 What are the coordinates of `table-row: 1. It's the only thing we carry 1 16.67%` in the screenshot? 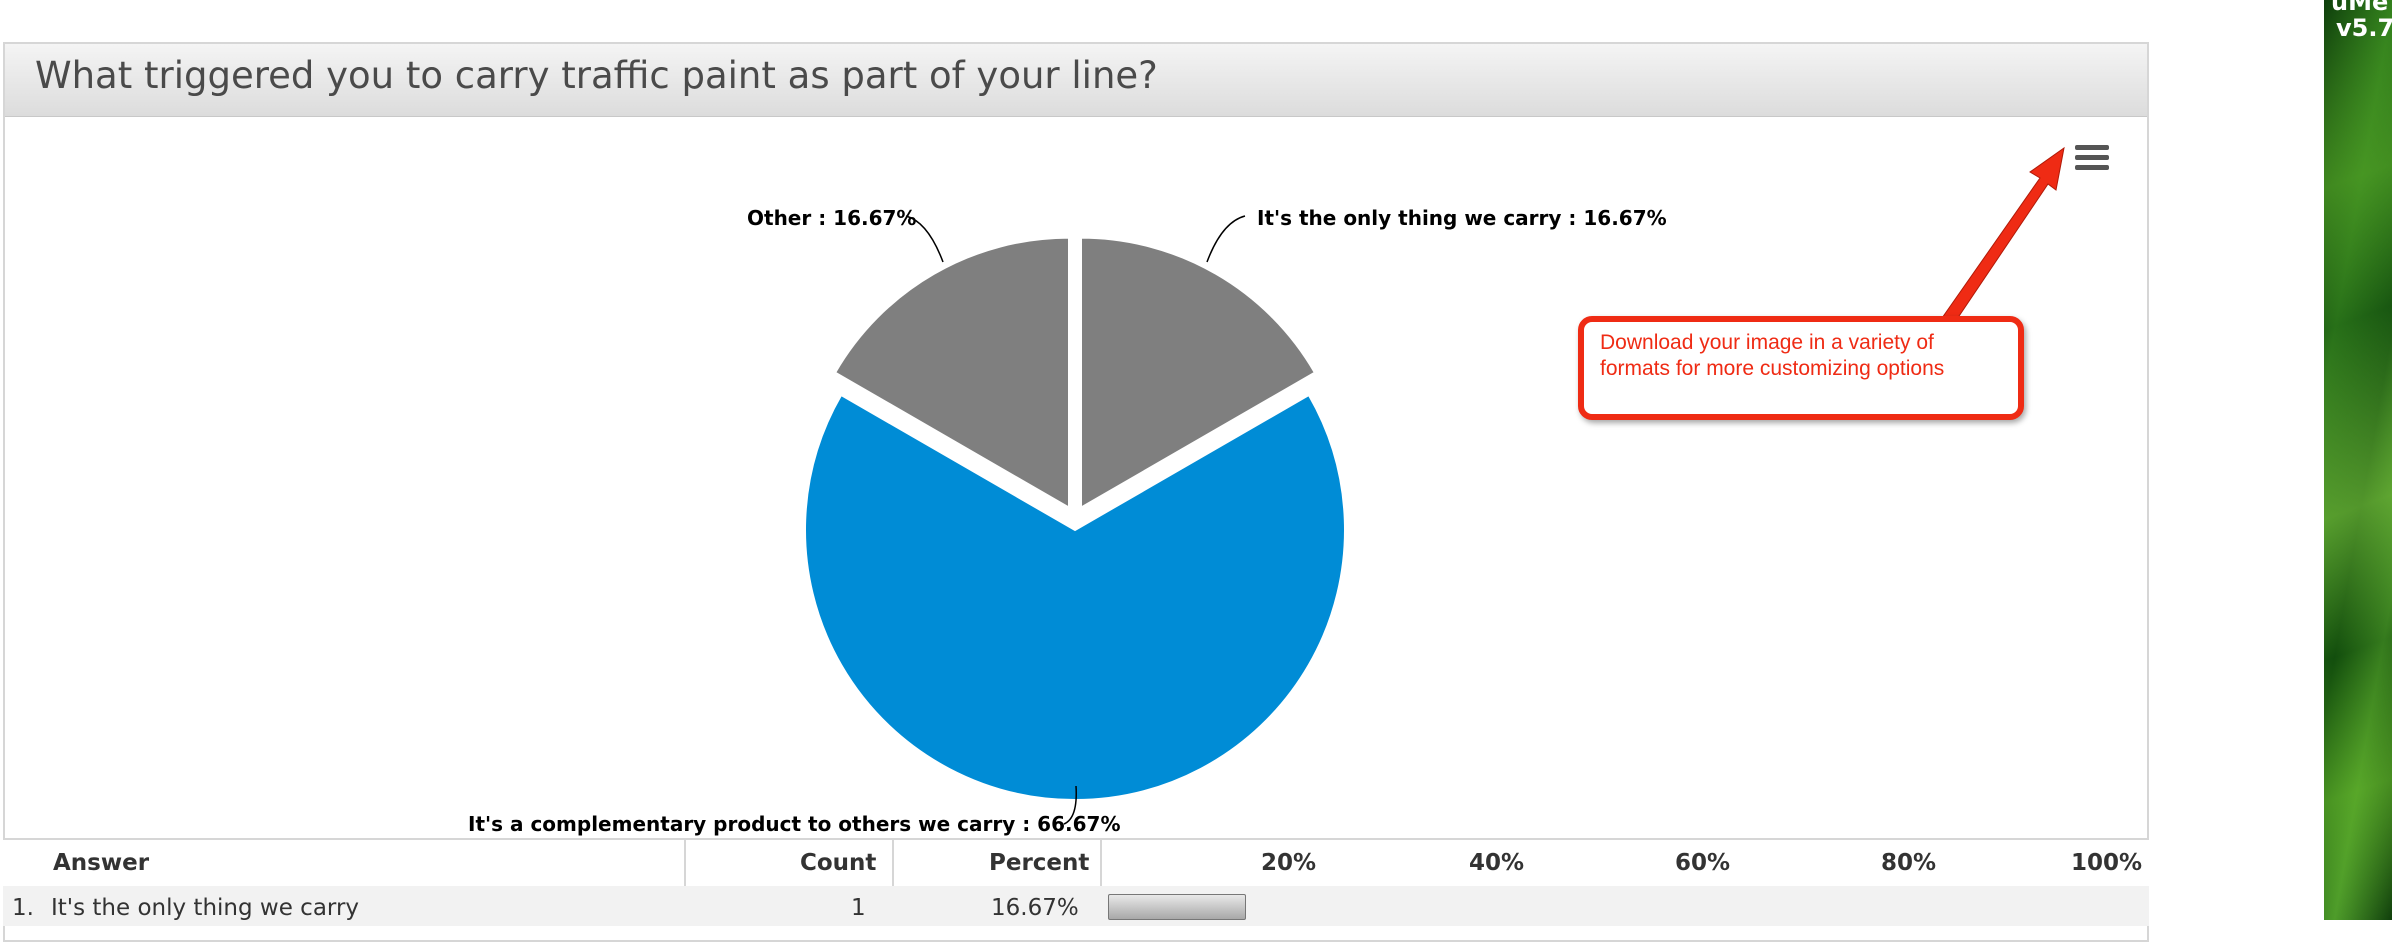 It's located at (1076, 906).